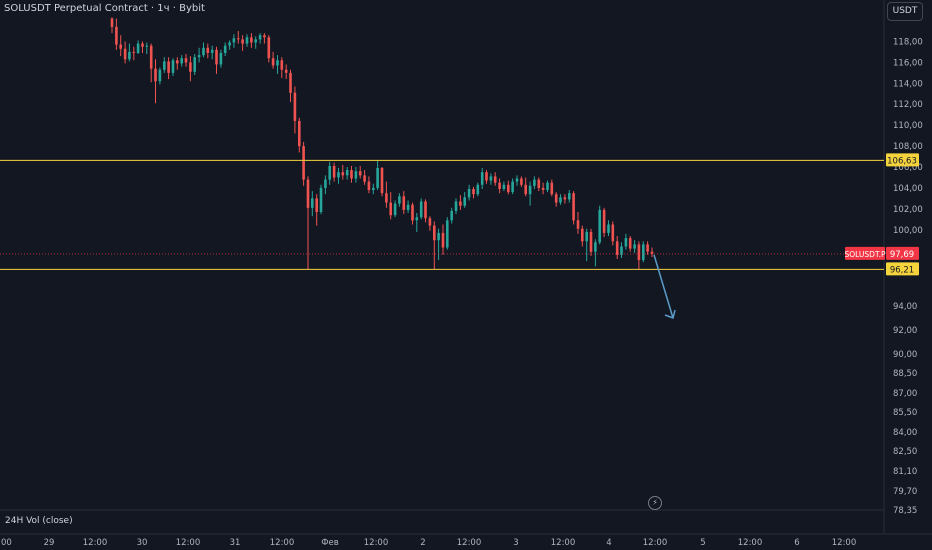  Describe the element at coordinates (905, 433) in the screenshot. I see `y-tick-label: 84,00` at that location.